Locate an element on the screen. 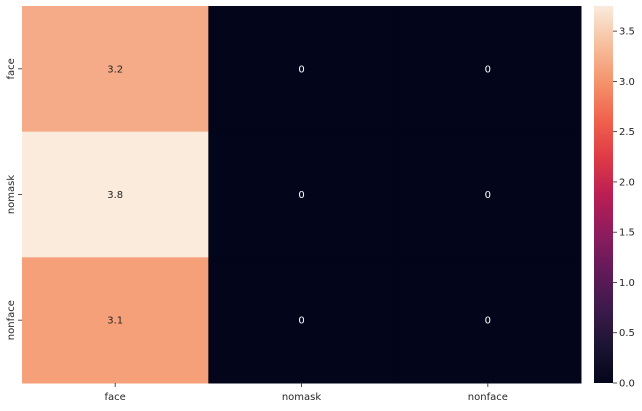 The width and height of the screenshot is (642, 411). y-axis: face nomask nonface is located at coordinates (14, 199).